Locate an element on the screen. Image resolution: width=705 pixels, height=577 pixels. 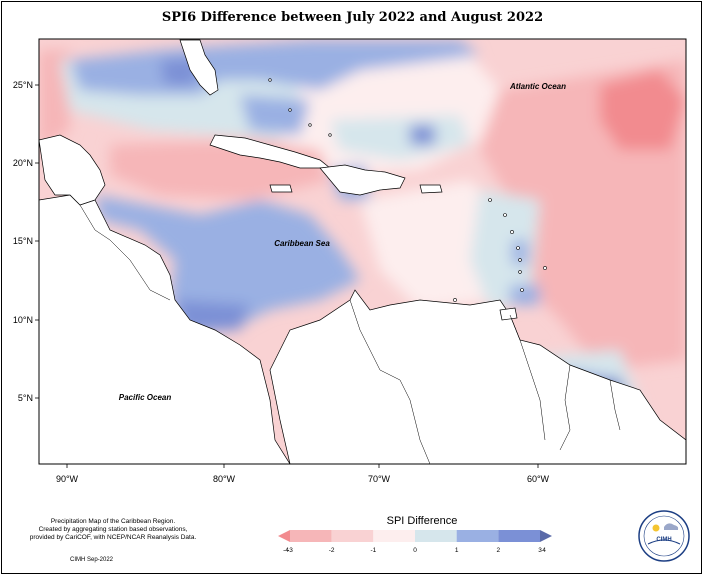
legend-tick-label: -2 is located at coordinates (332, 550).